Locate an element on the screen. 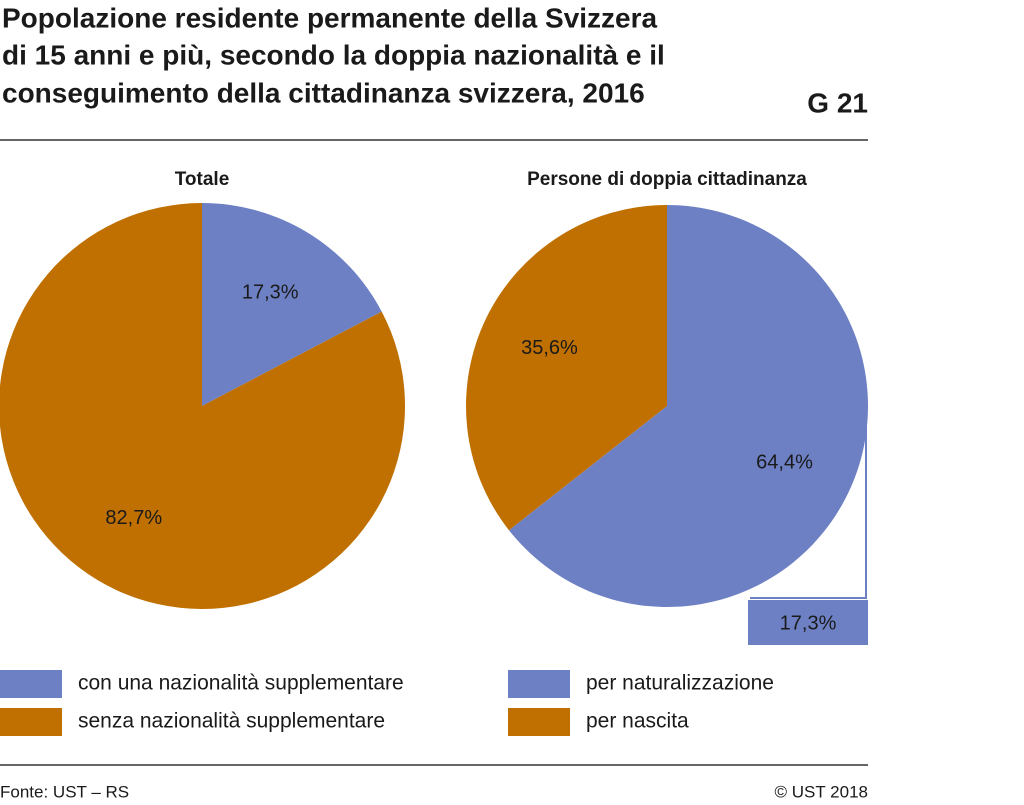  legend-label: per naturalizzazione is located at coordinates (680, 683).